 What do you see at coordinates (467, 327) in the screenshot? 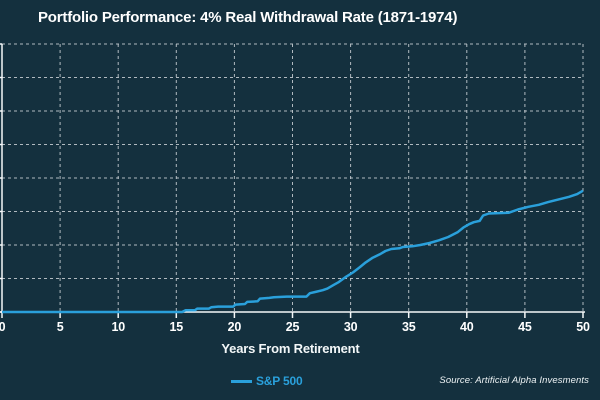
I see `x-tick-label: 40` at bounding box center [467, 327].